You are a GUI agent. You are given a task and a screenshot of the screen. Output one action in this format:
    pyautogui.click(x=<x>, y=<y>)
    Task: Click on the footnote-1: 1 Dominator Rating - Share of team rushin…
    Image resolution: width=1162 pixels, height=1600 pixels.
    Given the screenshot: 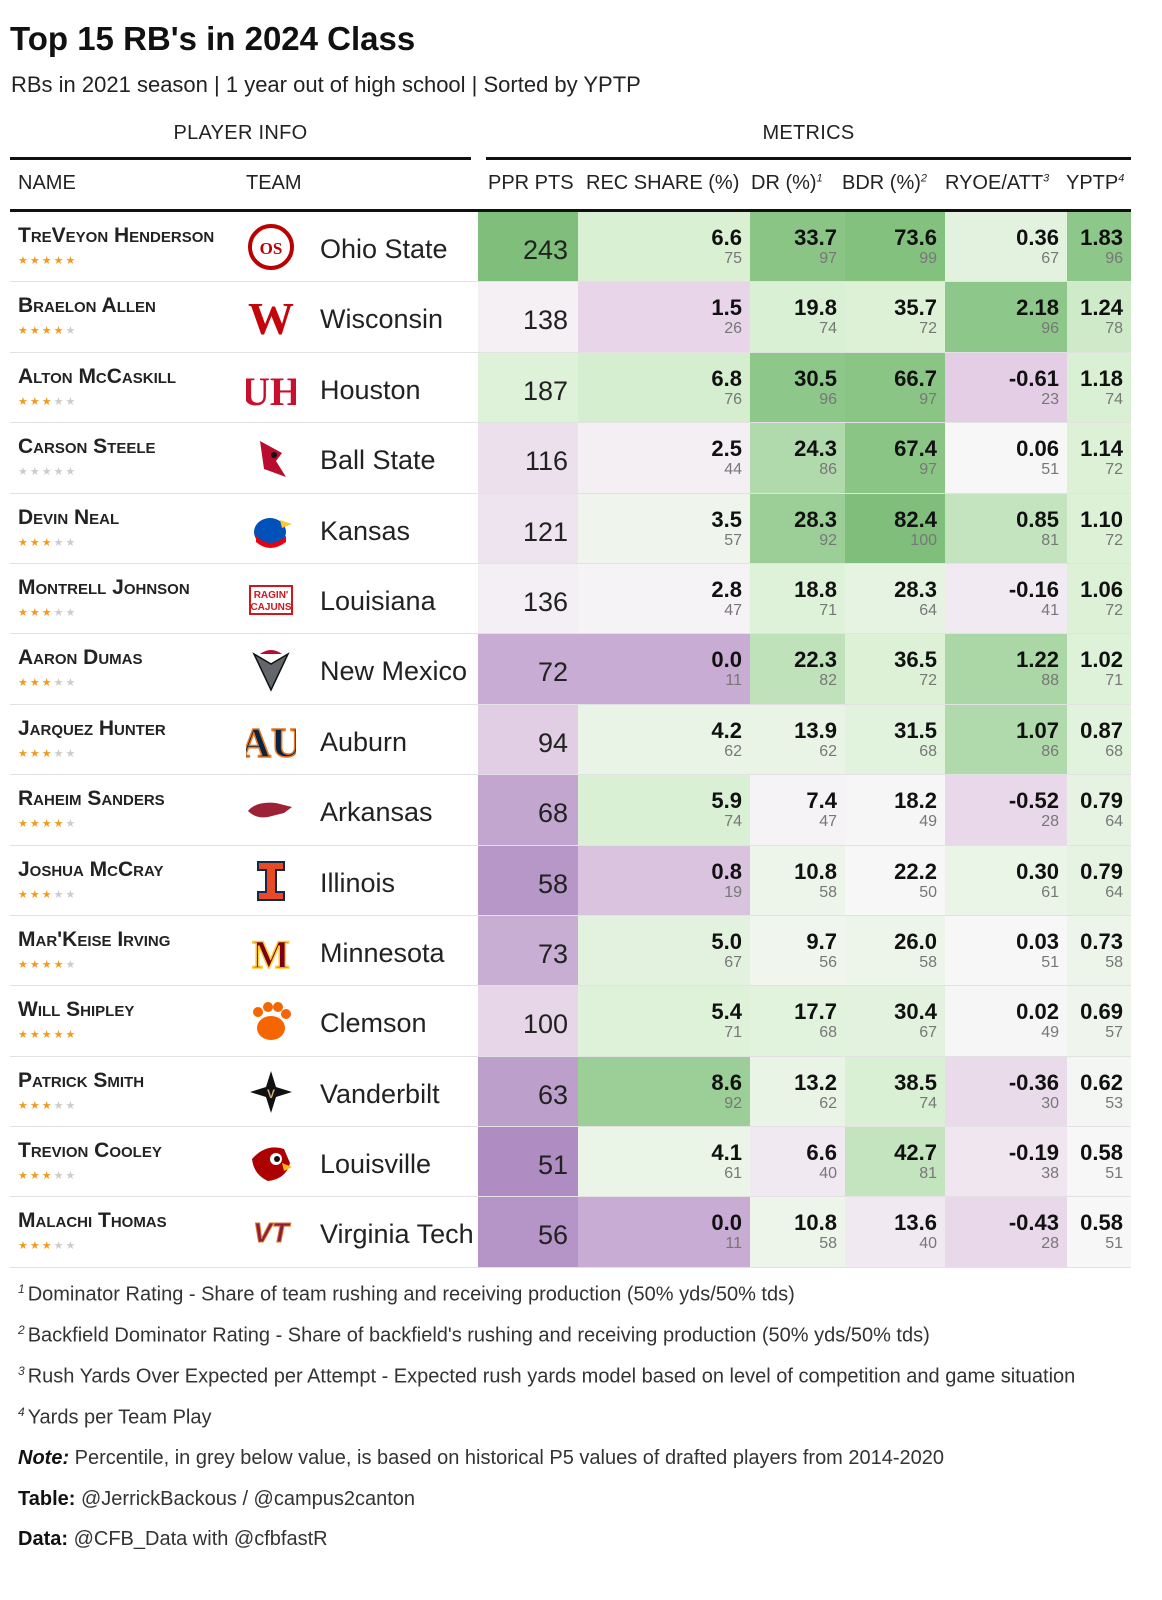 What is the action you would take?
    pyautogui.click(x=406, y=1294)
    